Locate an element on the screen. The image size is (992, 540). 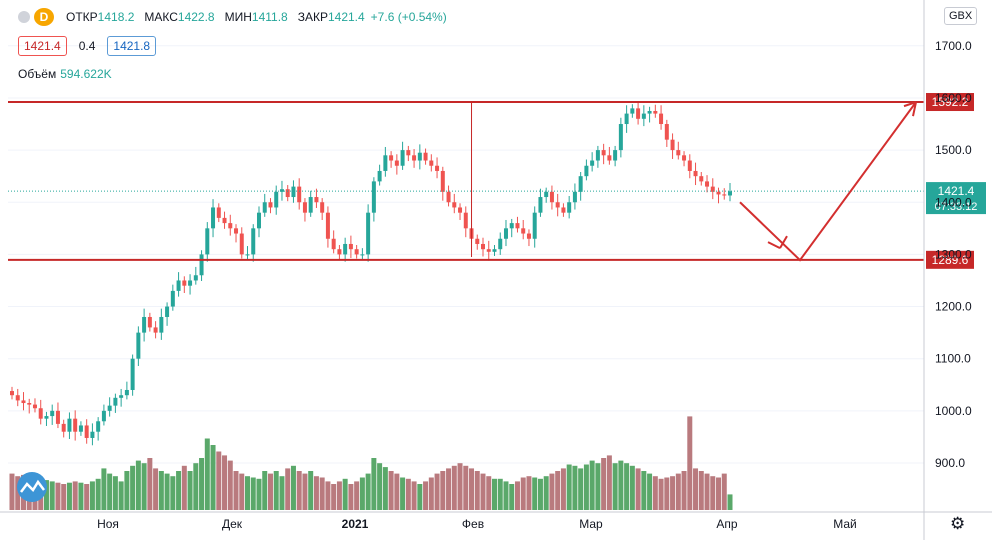
high-value: 1422.8 is located at coordinates (196, 17).